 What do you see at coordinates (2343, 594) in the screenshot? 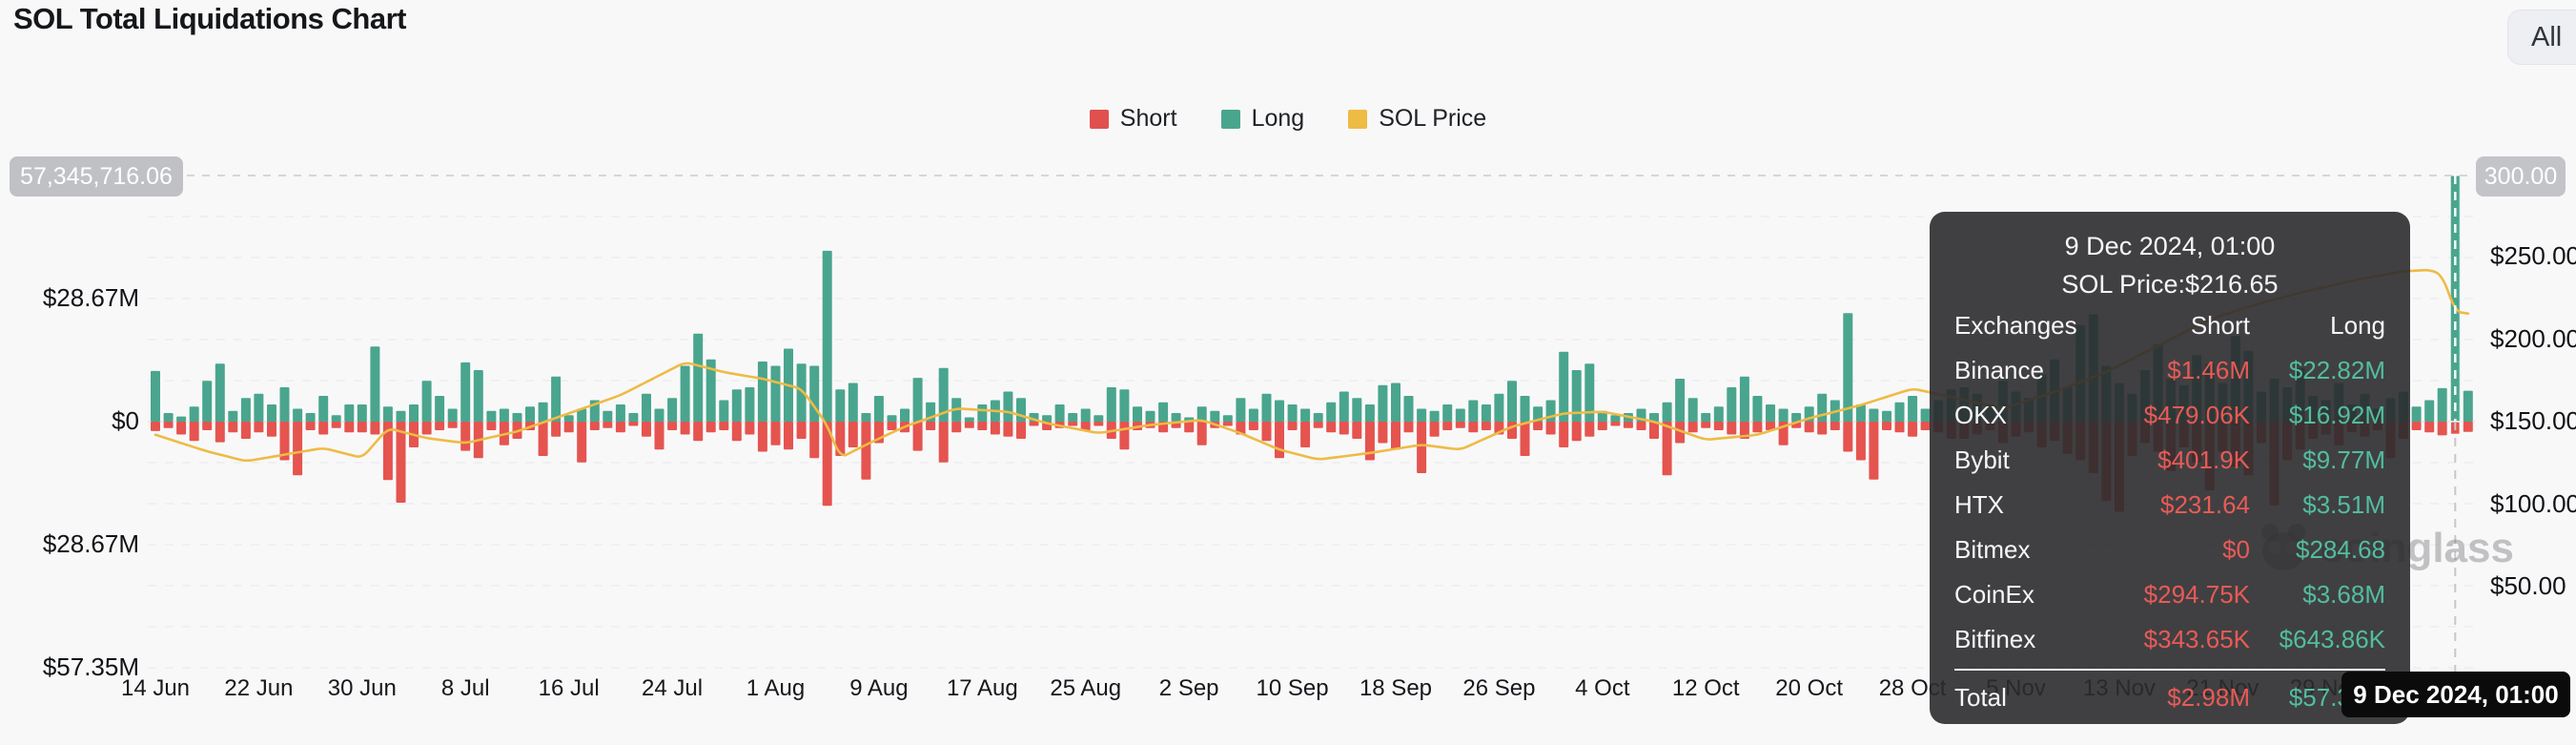
I see `tooltip-cell: $3.68M` at bounding box center [2343, 594].